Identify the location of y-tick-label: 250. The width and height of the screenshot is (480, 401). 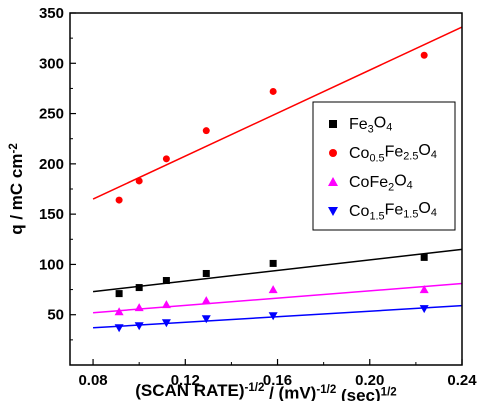
(51, 114).